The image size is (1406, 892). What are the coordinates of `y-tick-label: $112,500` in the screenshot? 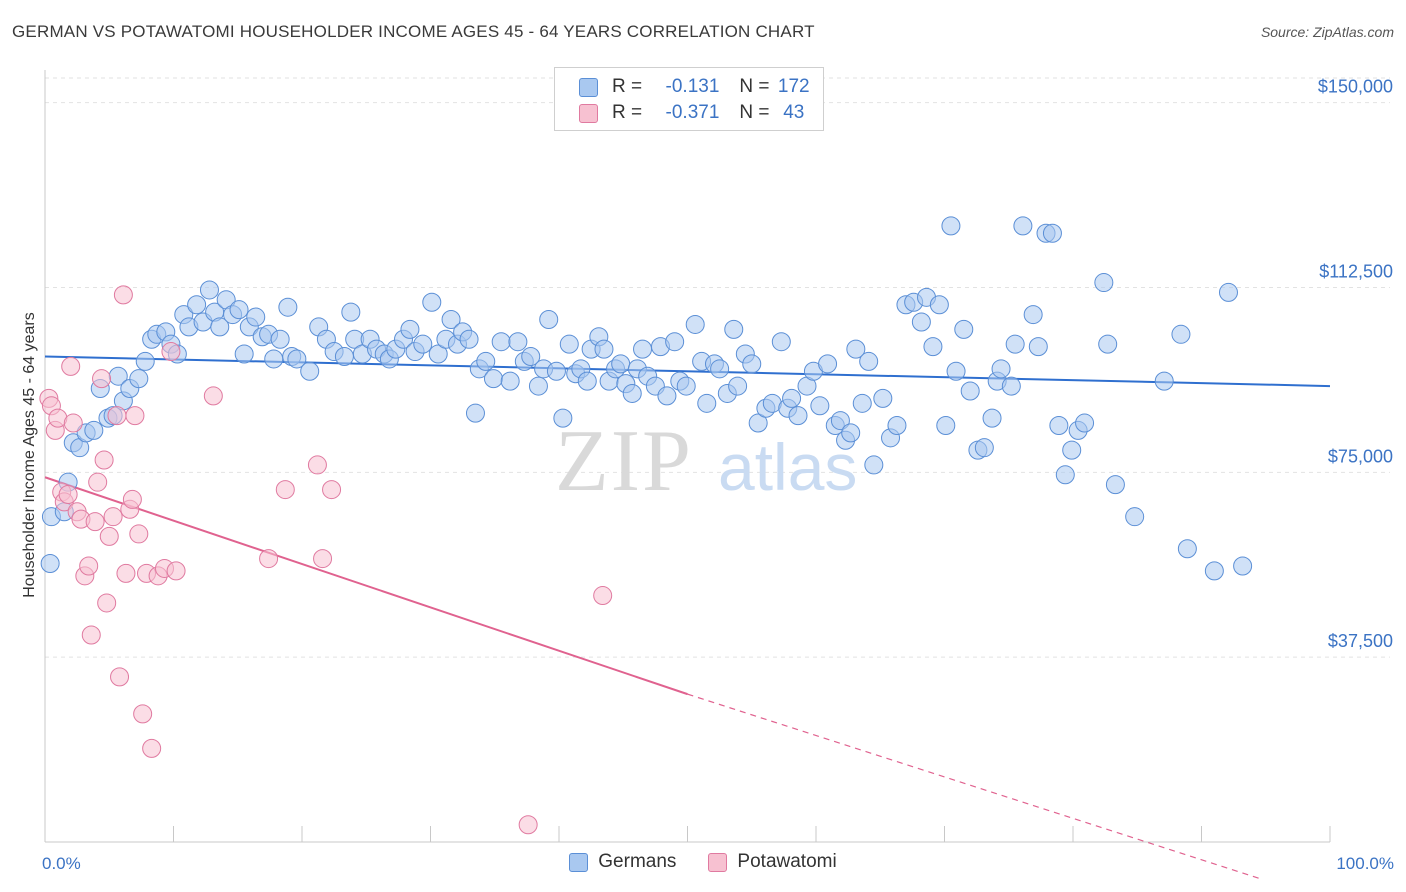 It's located at (1356, 271).